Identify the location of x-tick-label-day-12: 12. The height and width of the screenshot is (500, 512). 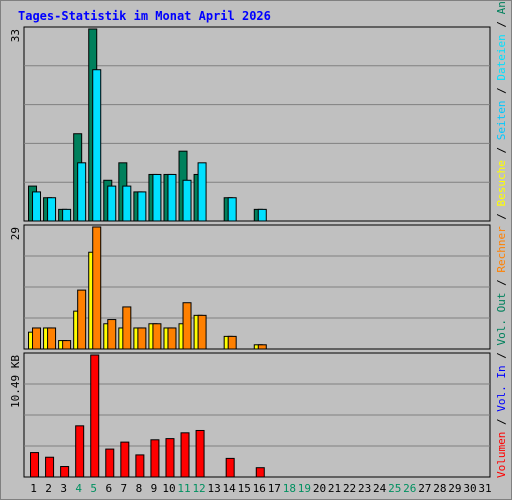
(198, 488).